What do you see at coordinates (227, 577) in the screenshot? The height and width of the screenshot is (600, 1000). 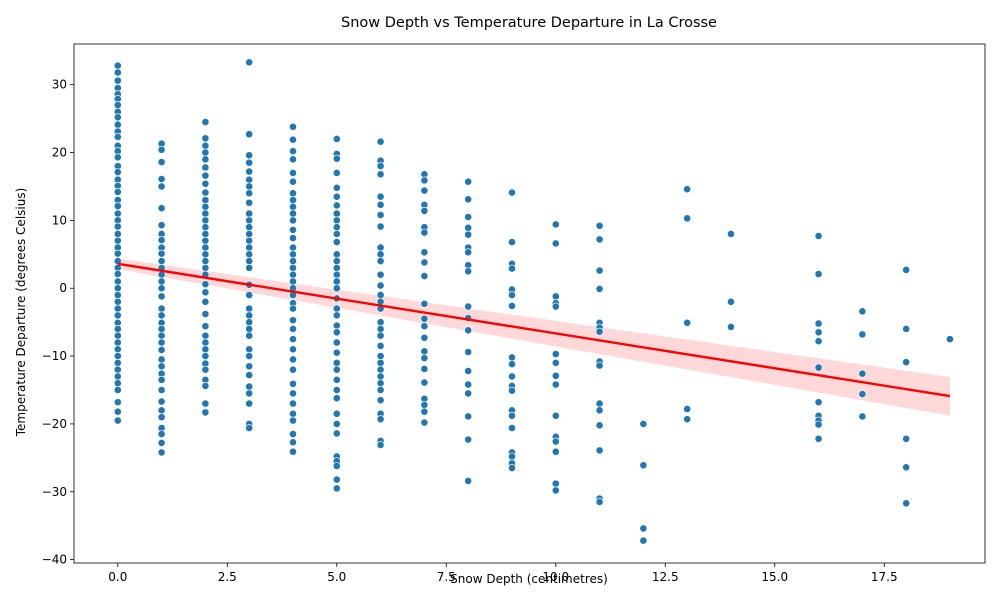 I see `x-tick-label: 2.5` at bounding box center [227, 577].